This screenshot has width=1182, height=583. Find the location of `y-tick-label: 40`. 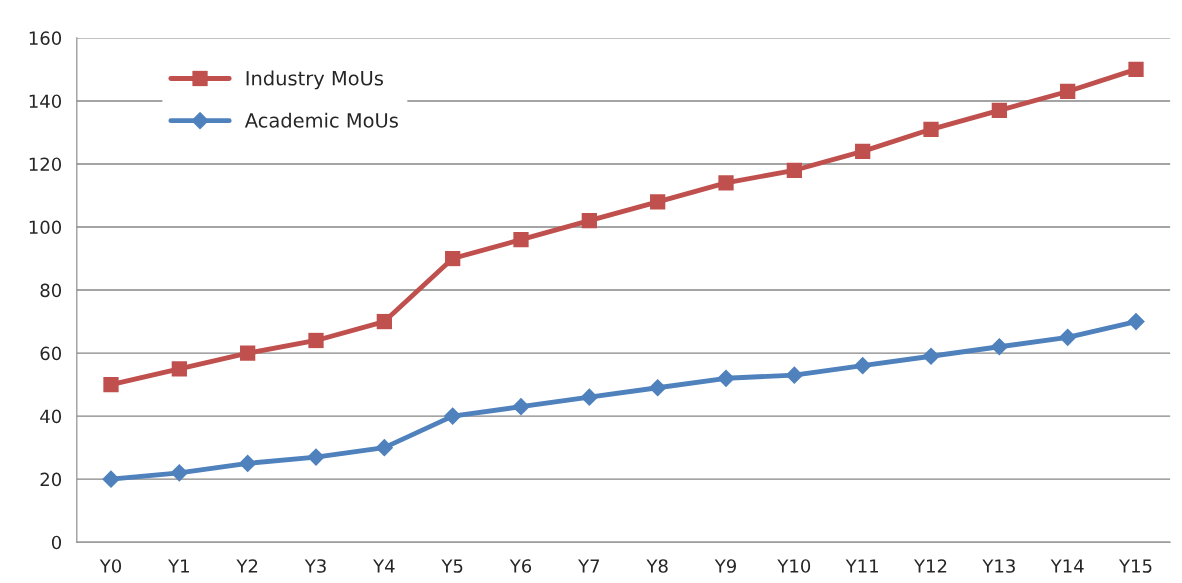

y-tick-label: 40 is located at coordinates (51, 416).